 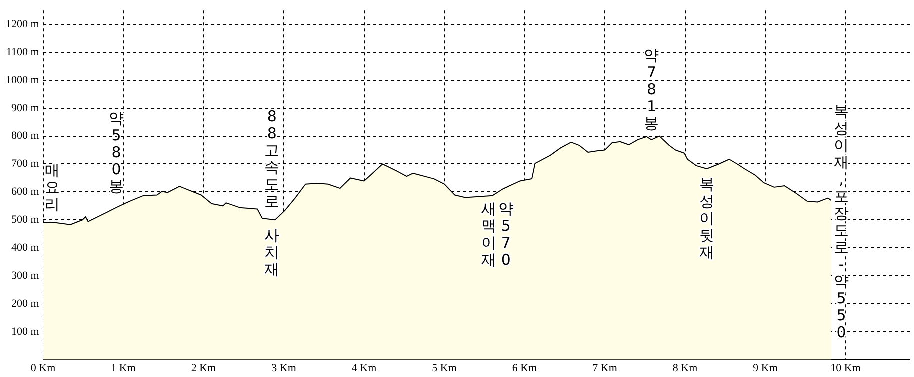 I want to click on annotation: 복성이뒷재, so click(x=707, y=219).